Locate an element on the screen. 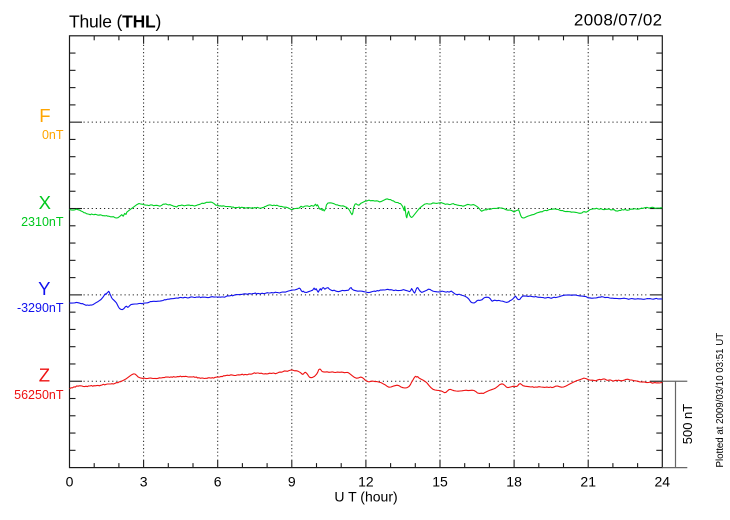  svg-text: 6 is located at coordinates (218, 482).